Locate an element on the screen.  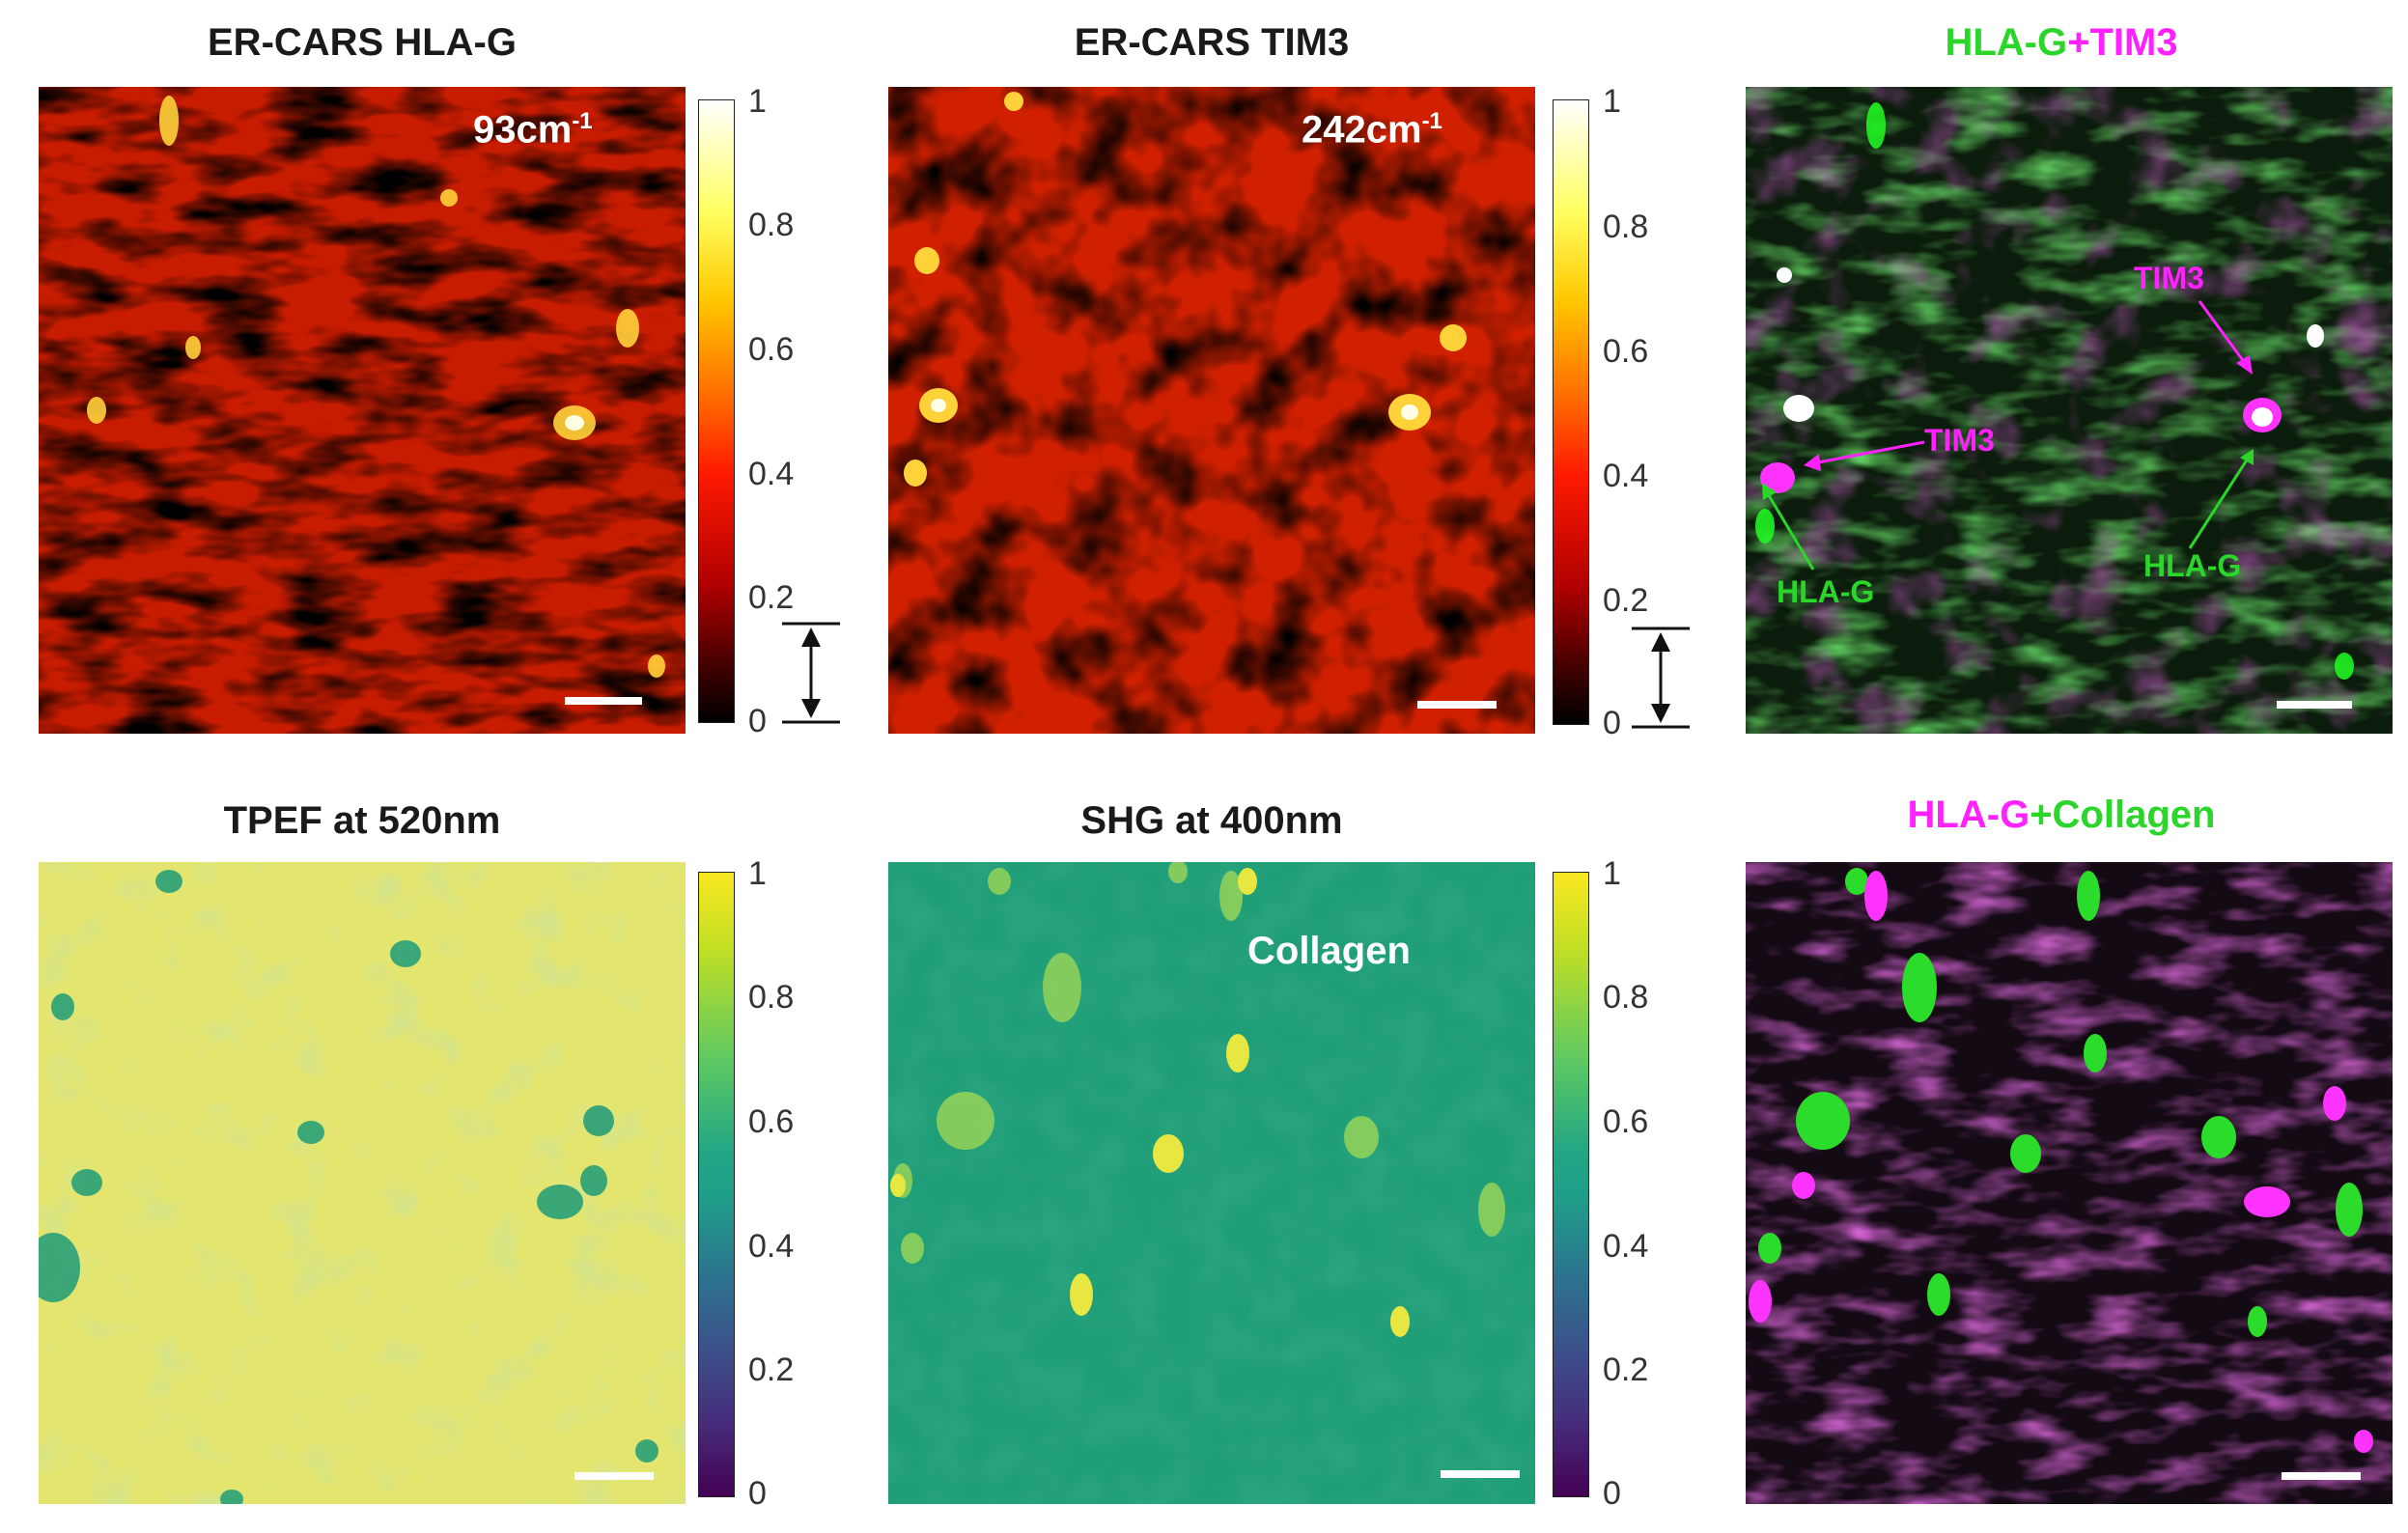
tpef-texture is located at coordinates (363, 1183).